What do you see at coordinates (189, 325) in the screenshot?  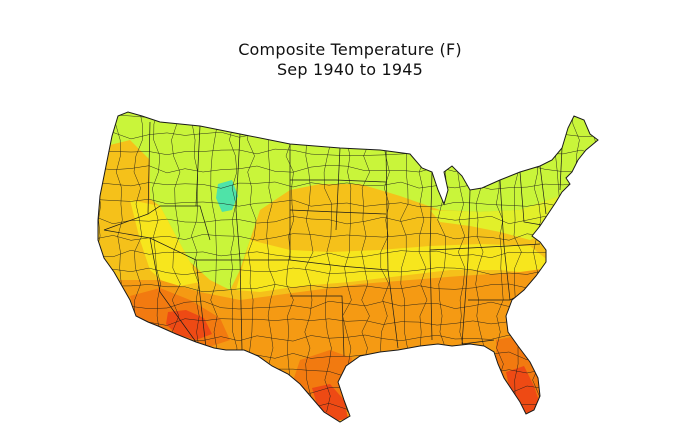 I see `field-arizona-red` at bounding box center [189, 325].